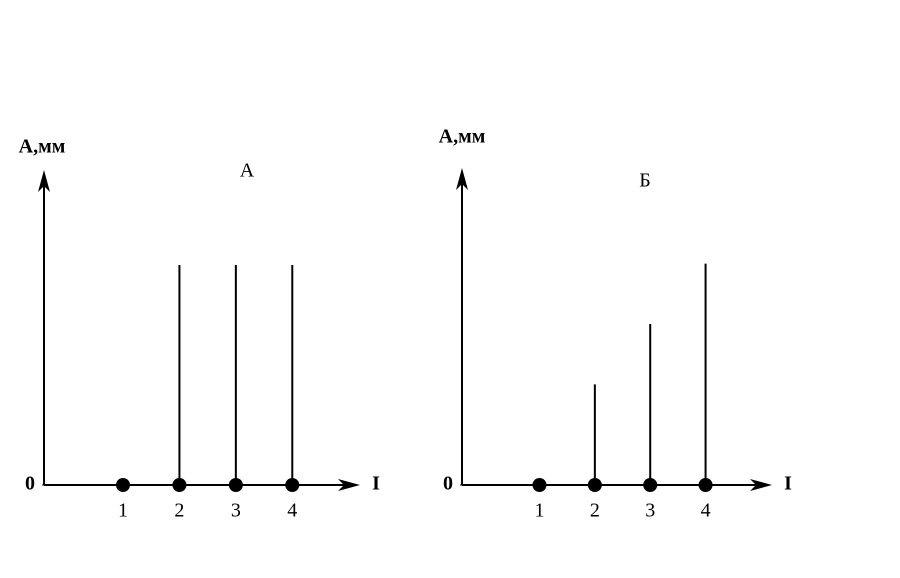 This screenshot has height=578, width=900. I want to click on chart-title: Б, so click(644, 181).